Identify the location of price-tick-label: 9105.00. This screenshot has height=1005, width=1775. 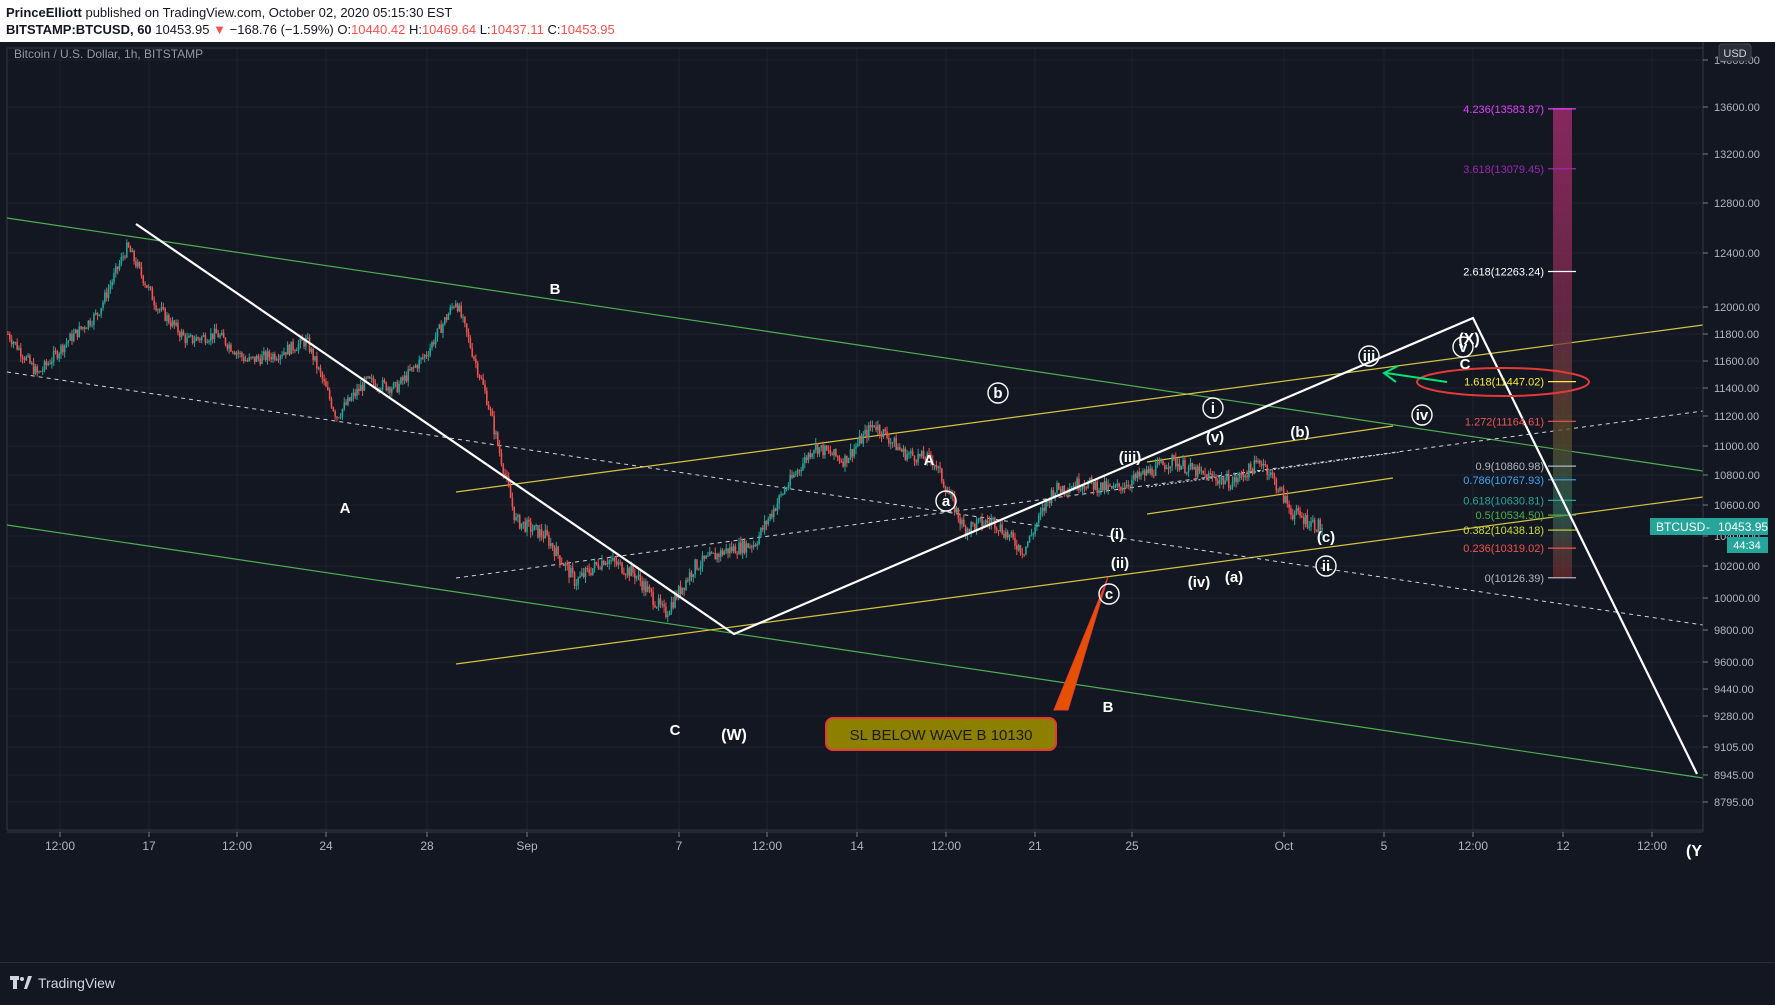
(1734, 748).